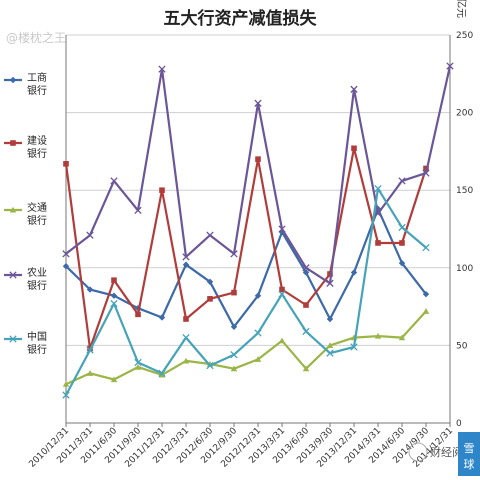  What do you see at coordinates (418, 452) in the screenshot?
I see `wechat-icon` at bounding box center [418, 452].